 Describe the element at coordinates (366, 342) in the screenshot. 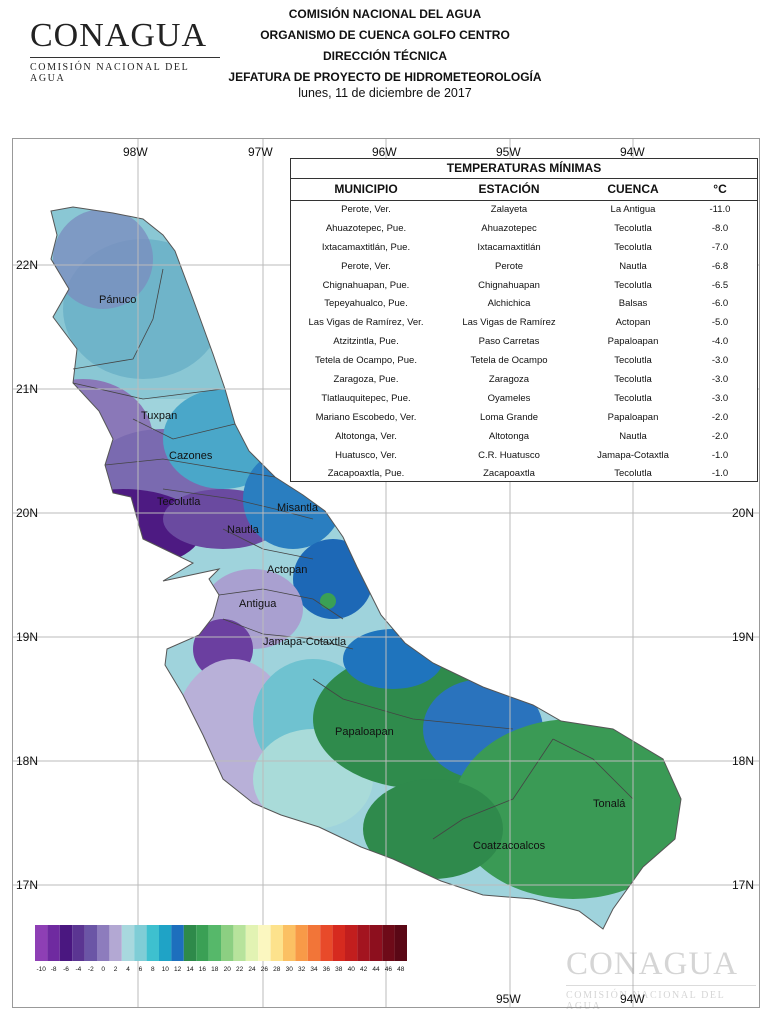

I see `table-cell: Atzitzintla, Pue.` at that location.